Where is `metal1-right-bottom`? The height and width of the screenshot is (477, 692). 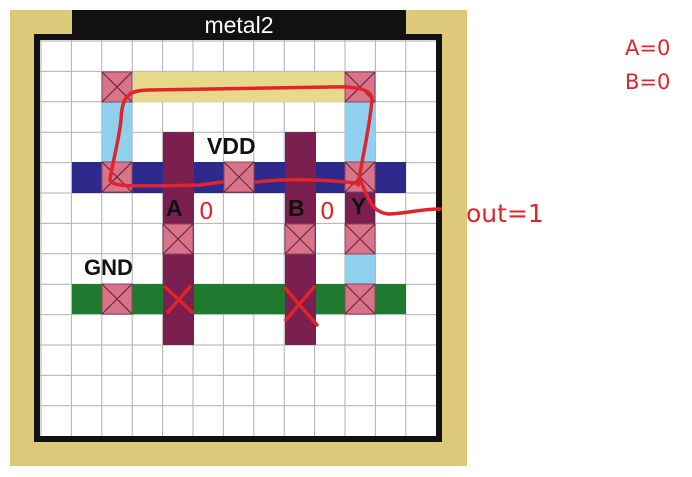 metal1-right-bottom is located at coordinates (360, 269).